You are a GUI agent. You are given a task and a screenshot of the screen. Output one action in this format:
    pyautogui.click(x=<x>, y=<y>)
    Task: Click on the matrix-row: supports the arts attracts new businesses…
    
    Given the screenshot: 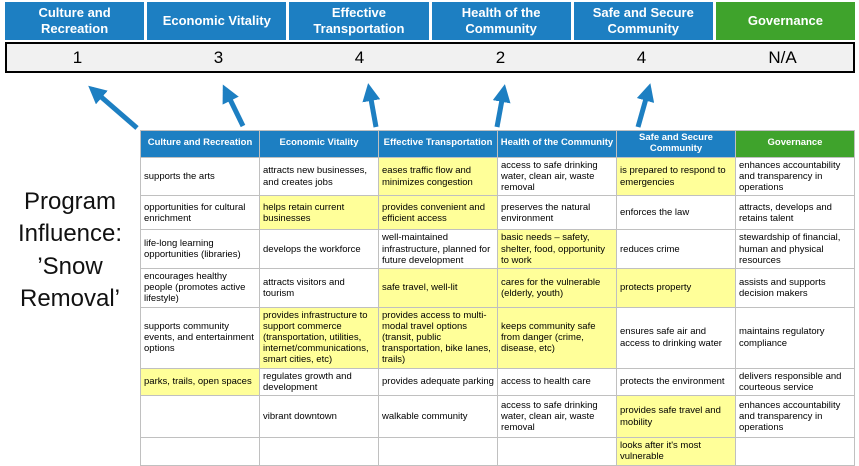 What is the action you would take?
    pyautogui.click(x=497, y=176)
    